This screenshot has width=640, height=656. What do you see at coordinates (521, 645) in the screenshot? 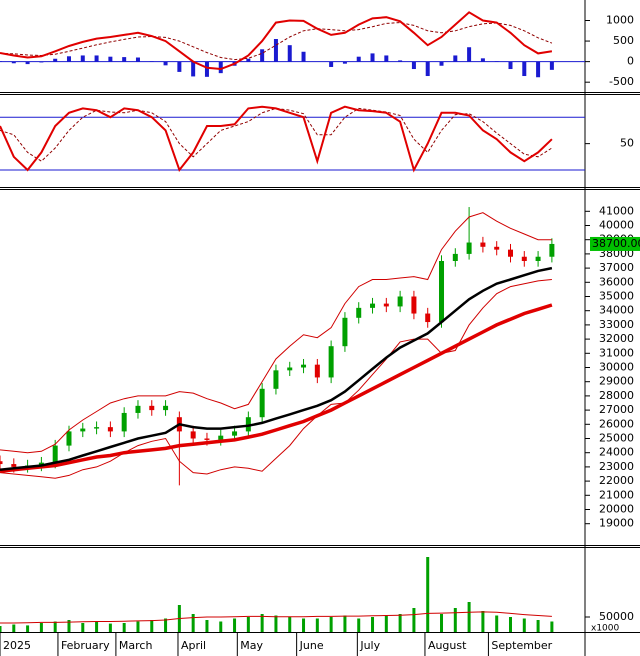
I see `x-tick-label: September` at bounding box center [521, 645].